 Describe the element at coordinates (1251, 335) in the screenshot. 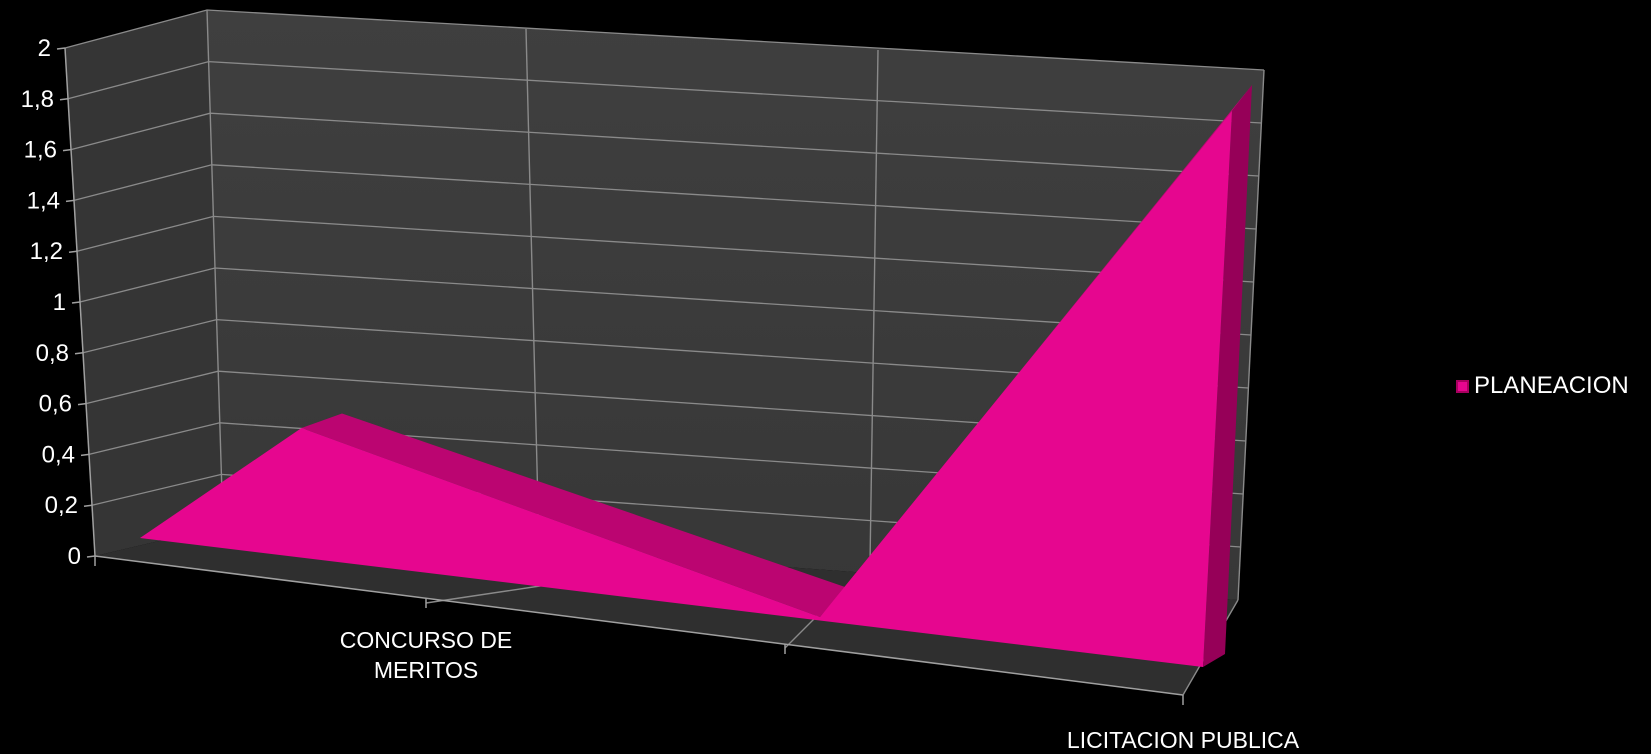

I see `right-edge-line` at that location.